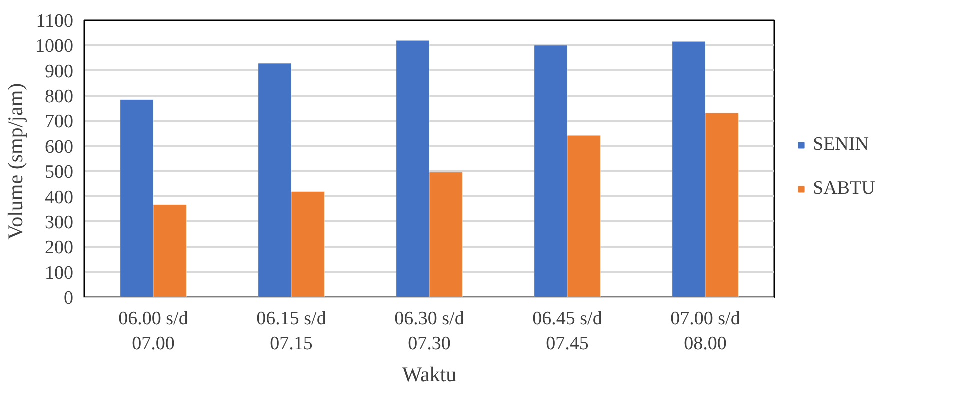 The height and width of the screenshot is (405, 963). Describe the element at coordinates (291, 331) in the screenshot. I see `x-tick-label: 06.15 s/d 07.15` at that location.